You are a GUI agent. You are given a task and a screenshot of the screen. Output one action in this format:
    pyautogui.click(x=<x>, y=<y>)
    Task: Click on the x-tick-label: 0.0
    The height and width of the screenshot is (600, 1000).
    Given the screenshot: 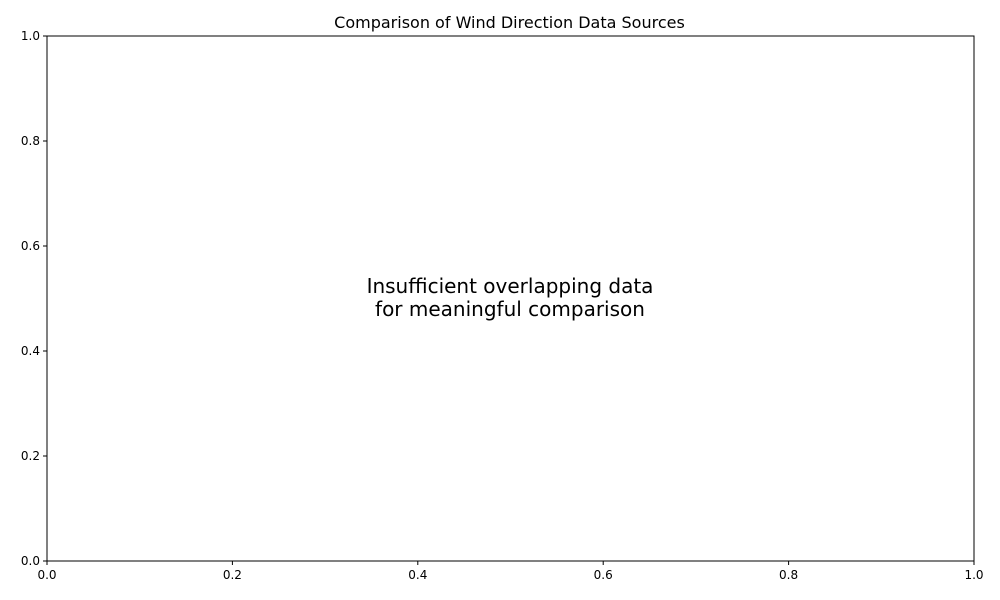 What is the action you would take?
    pyautogui.click(x=46, y=575)
    